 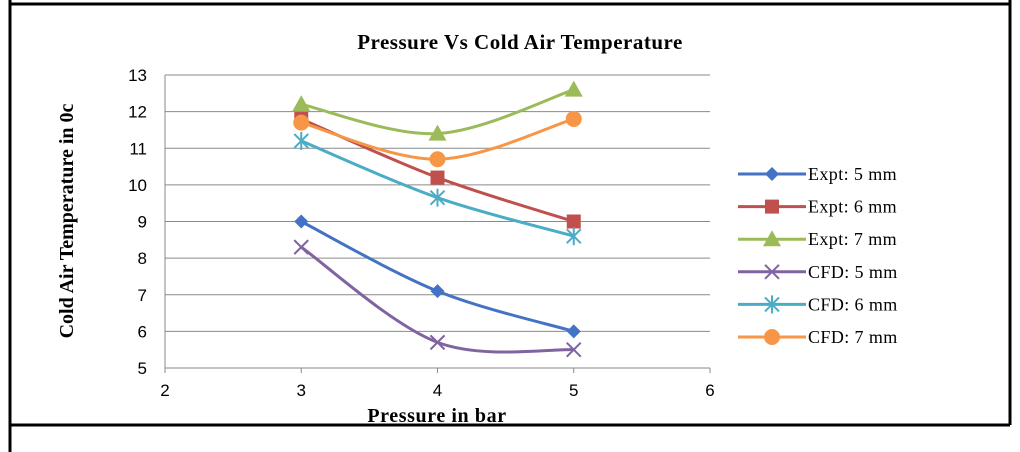 I want to click on legend-label: CFD: 5 mm, so click(x=853, y=272).